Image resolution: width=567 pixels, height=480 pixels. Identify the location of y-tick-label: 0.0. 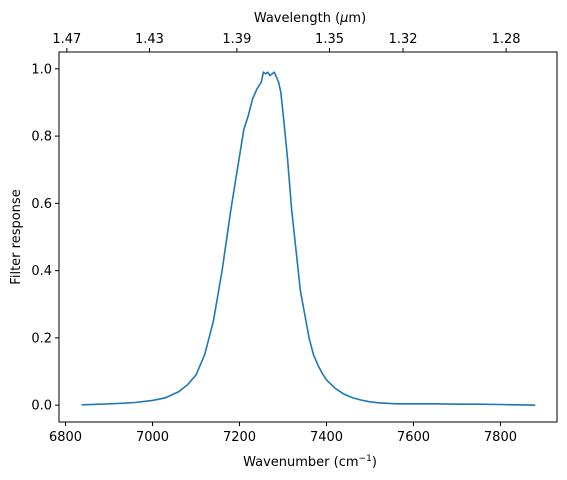
(41, 406).